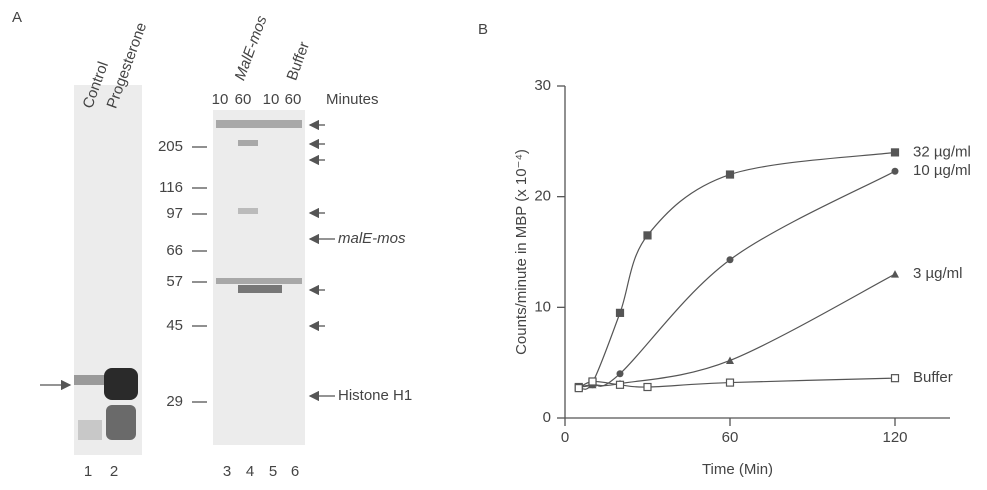 The image size is (987, 490). What do you see at coordinates (372, 238) in the screenshot?
I see `annotation: malE-mos` at bounding box center [372, 238].